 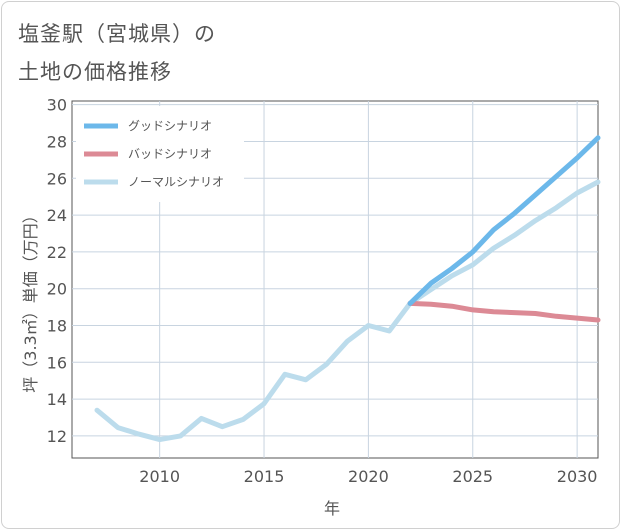 I want to click on x-tick-label-2015: 2015, so click(x=264, y=476).